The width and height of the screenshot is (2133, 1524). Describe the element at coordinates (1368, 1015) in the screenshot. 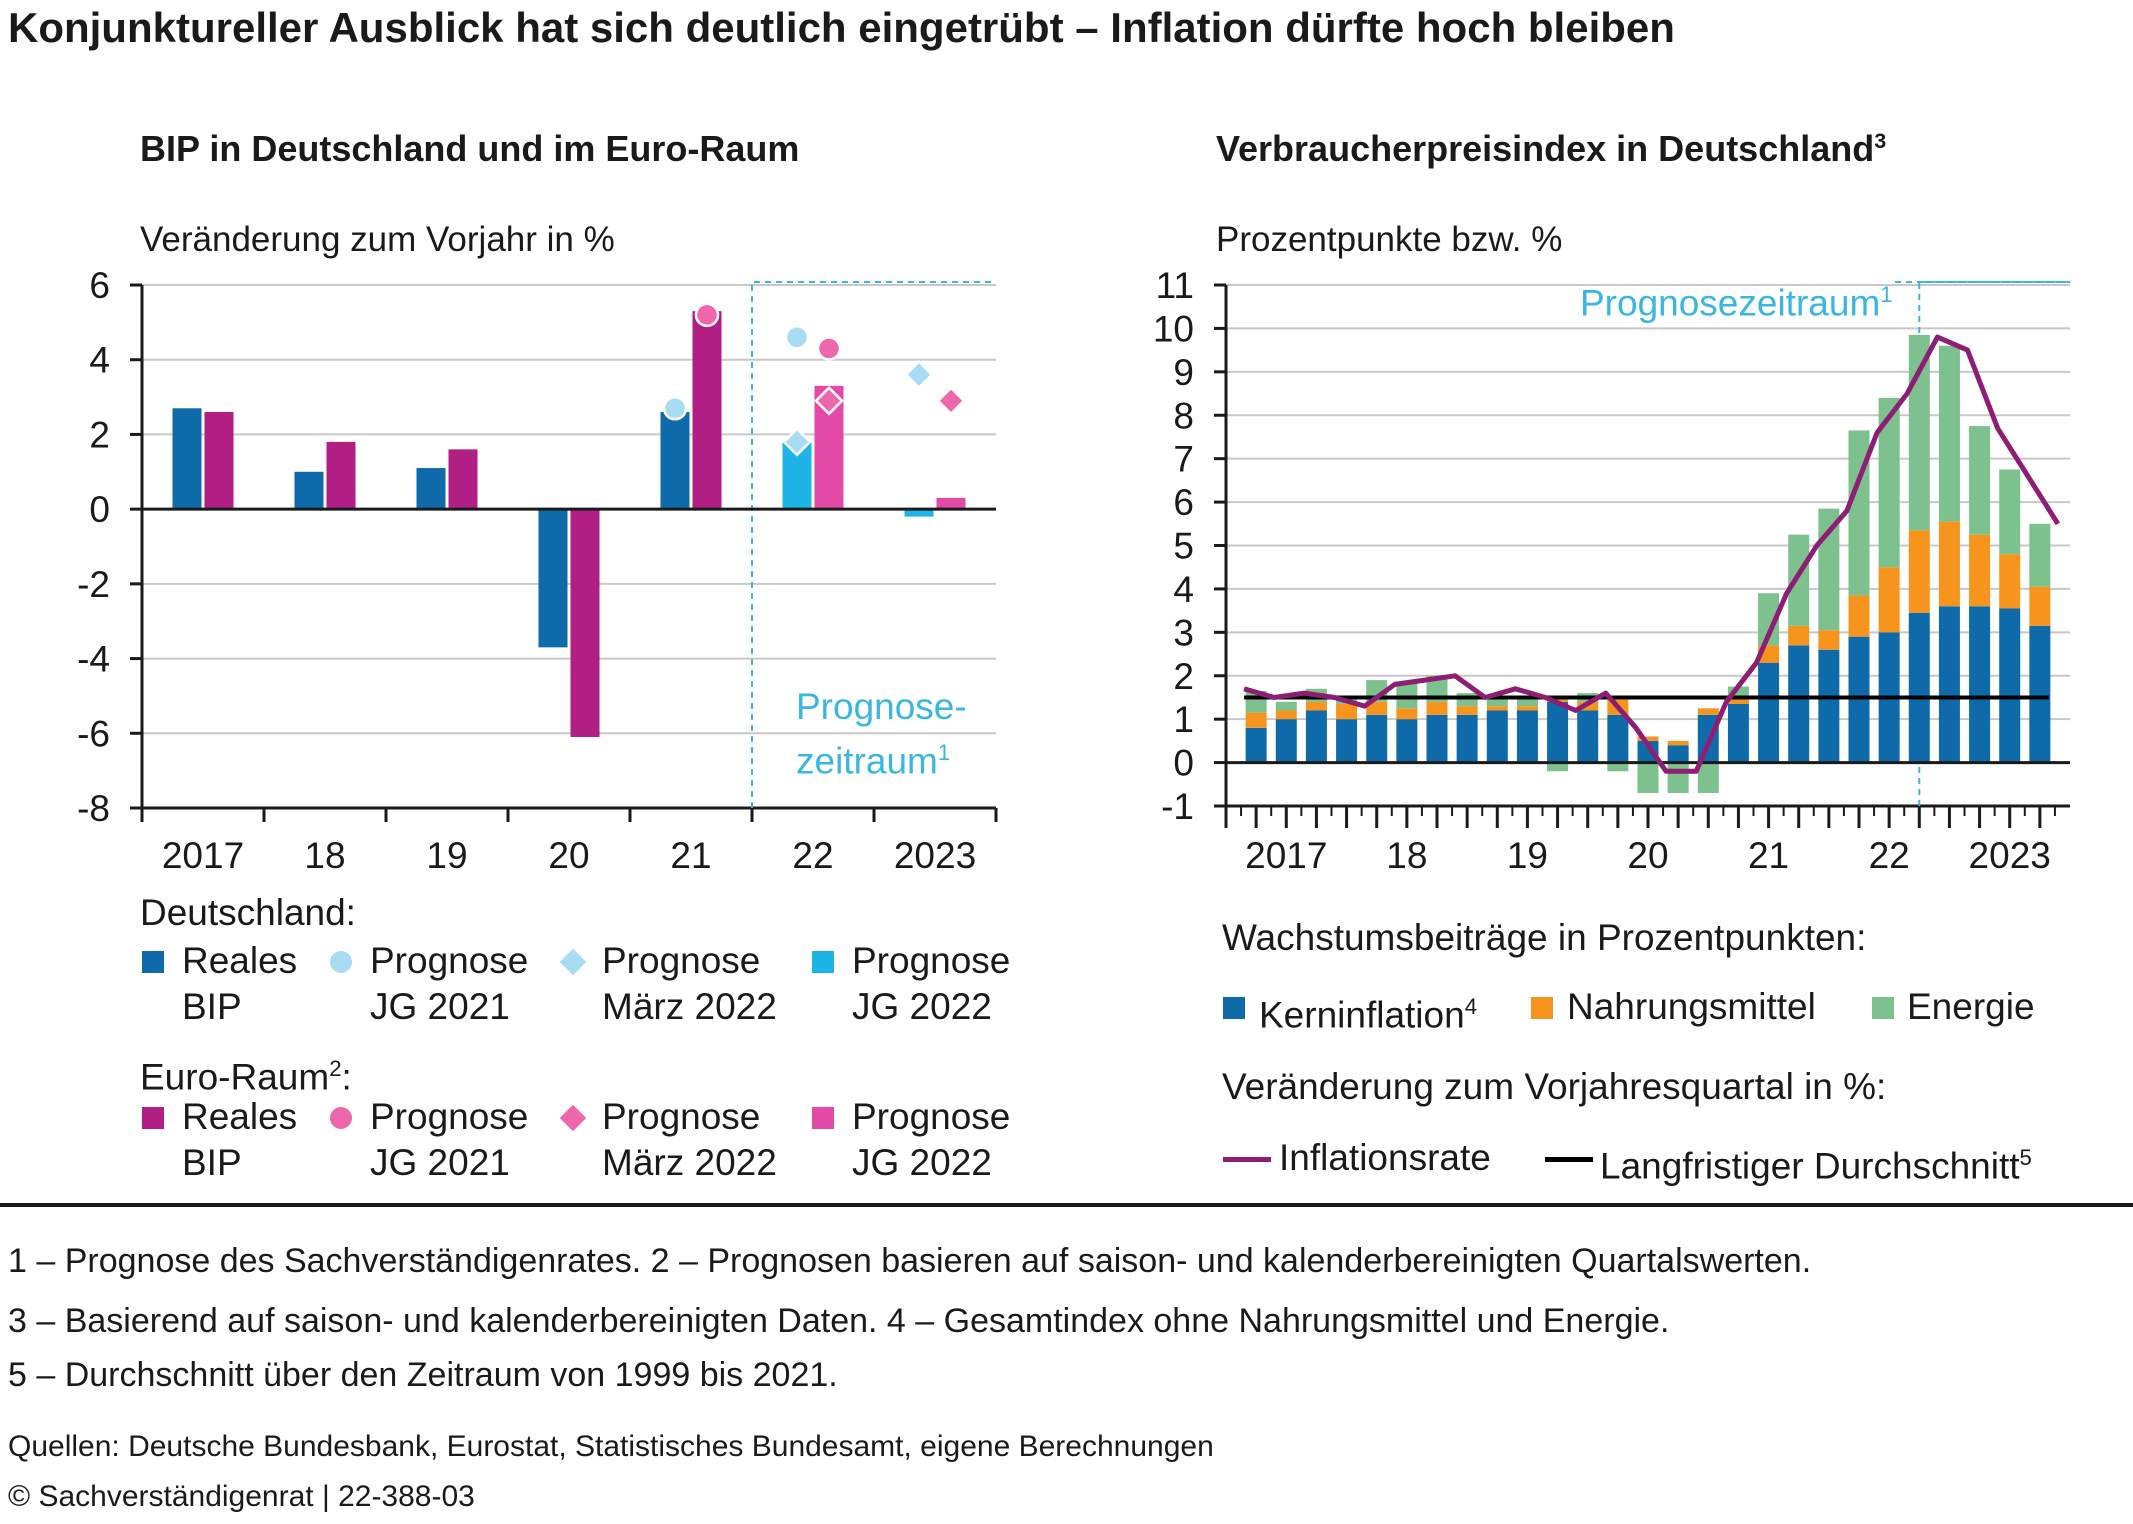

I see `legend-kern-label: Kerninflation4` at that location.